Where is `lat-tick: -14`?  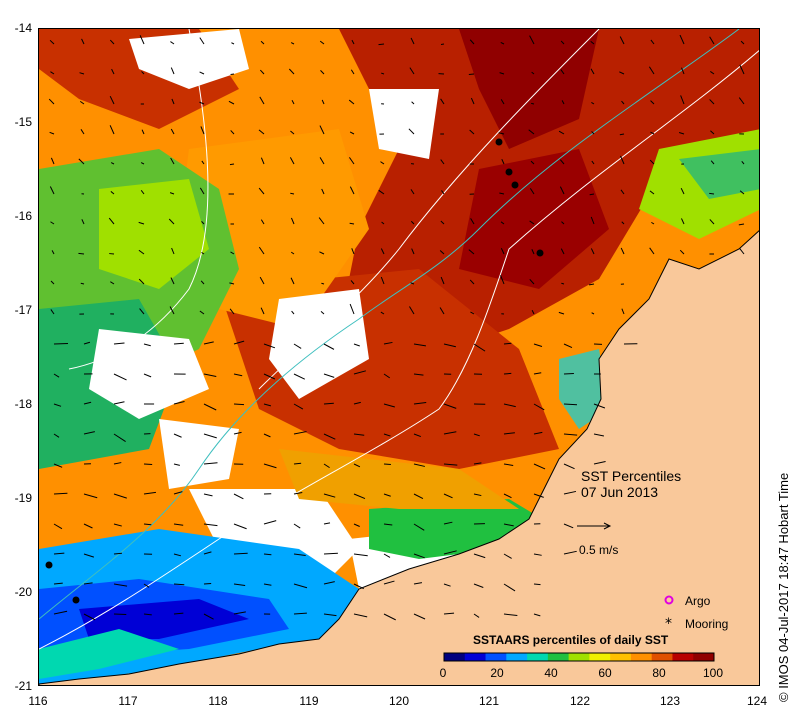
lat-tick: -14 is located at coordinates (23, 28).